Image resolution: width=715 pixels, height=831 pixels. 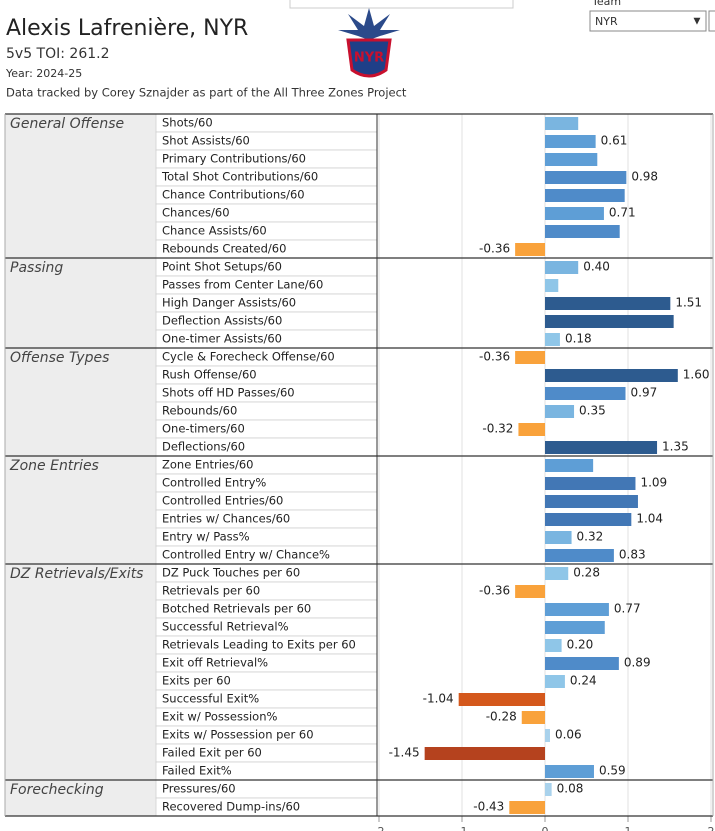 I want to click on group-label: Passing, so click(x=36, y=268).